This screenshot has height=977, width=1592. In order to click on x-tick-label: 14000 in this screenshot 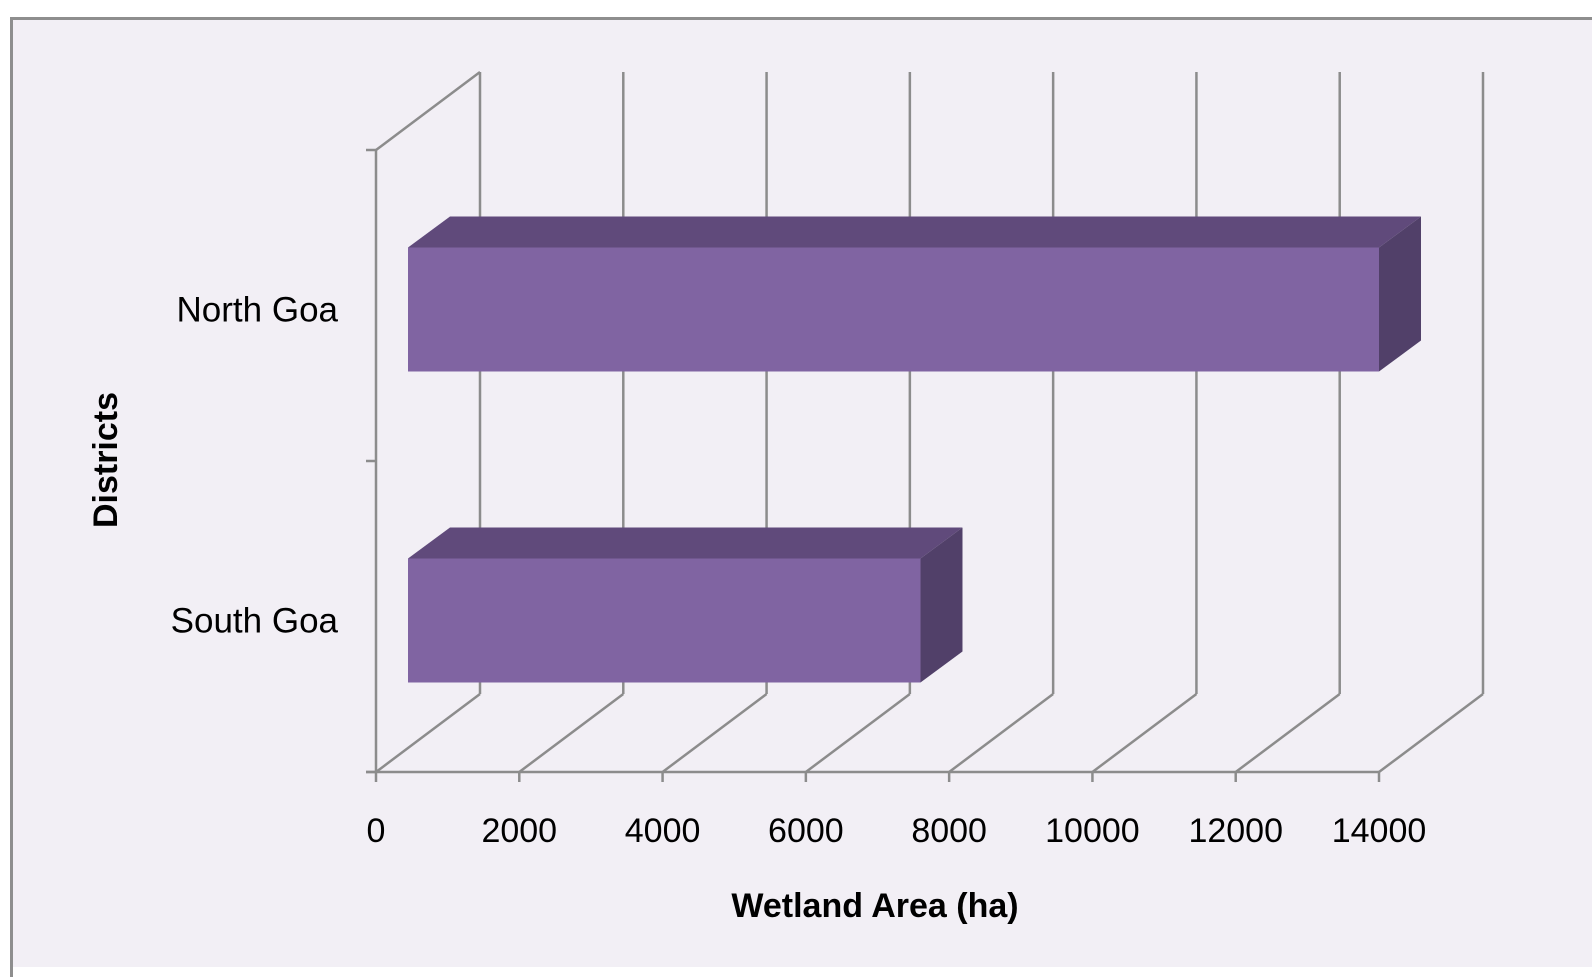, I will do `click(1379, 831)`.